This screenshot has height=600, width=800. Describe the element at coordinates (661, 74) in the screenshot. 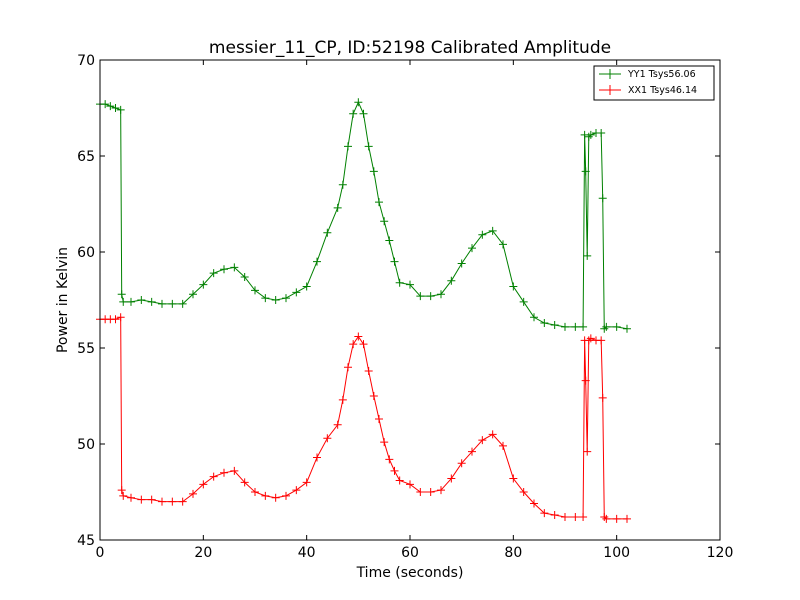

I see `legend-label-yy1: YY1 Tsys56.06` at that location.